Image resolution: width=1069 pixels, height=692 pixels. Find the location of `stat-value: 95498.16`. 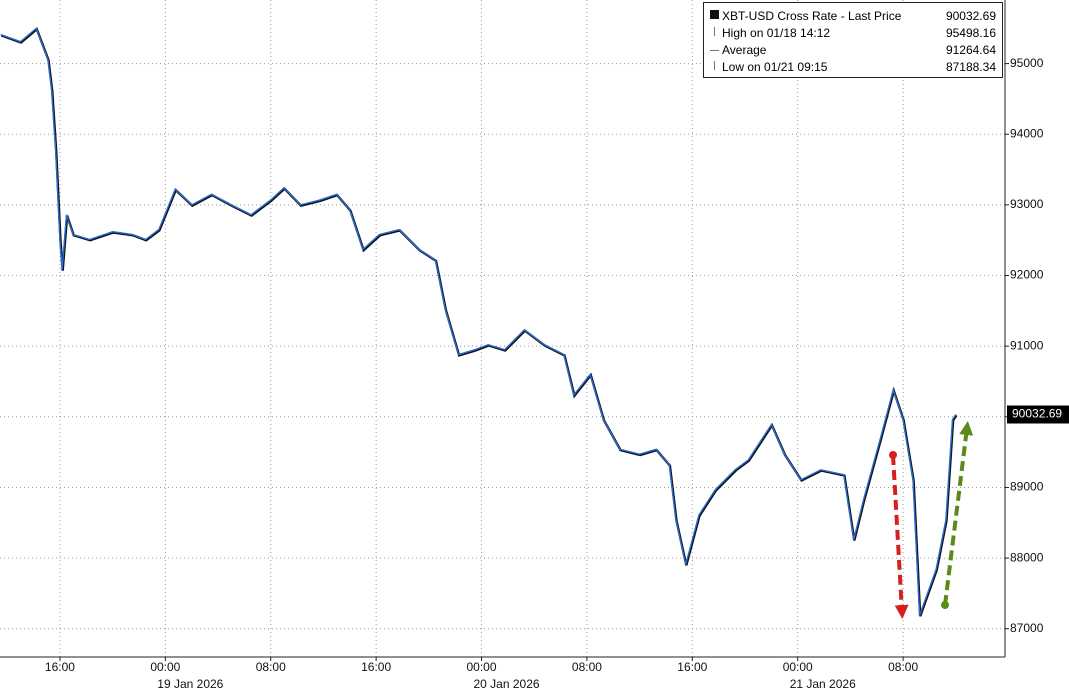

stat-value: 95498.16 is located at coordinates (970, 33).